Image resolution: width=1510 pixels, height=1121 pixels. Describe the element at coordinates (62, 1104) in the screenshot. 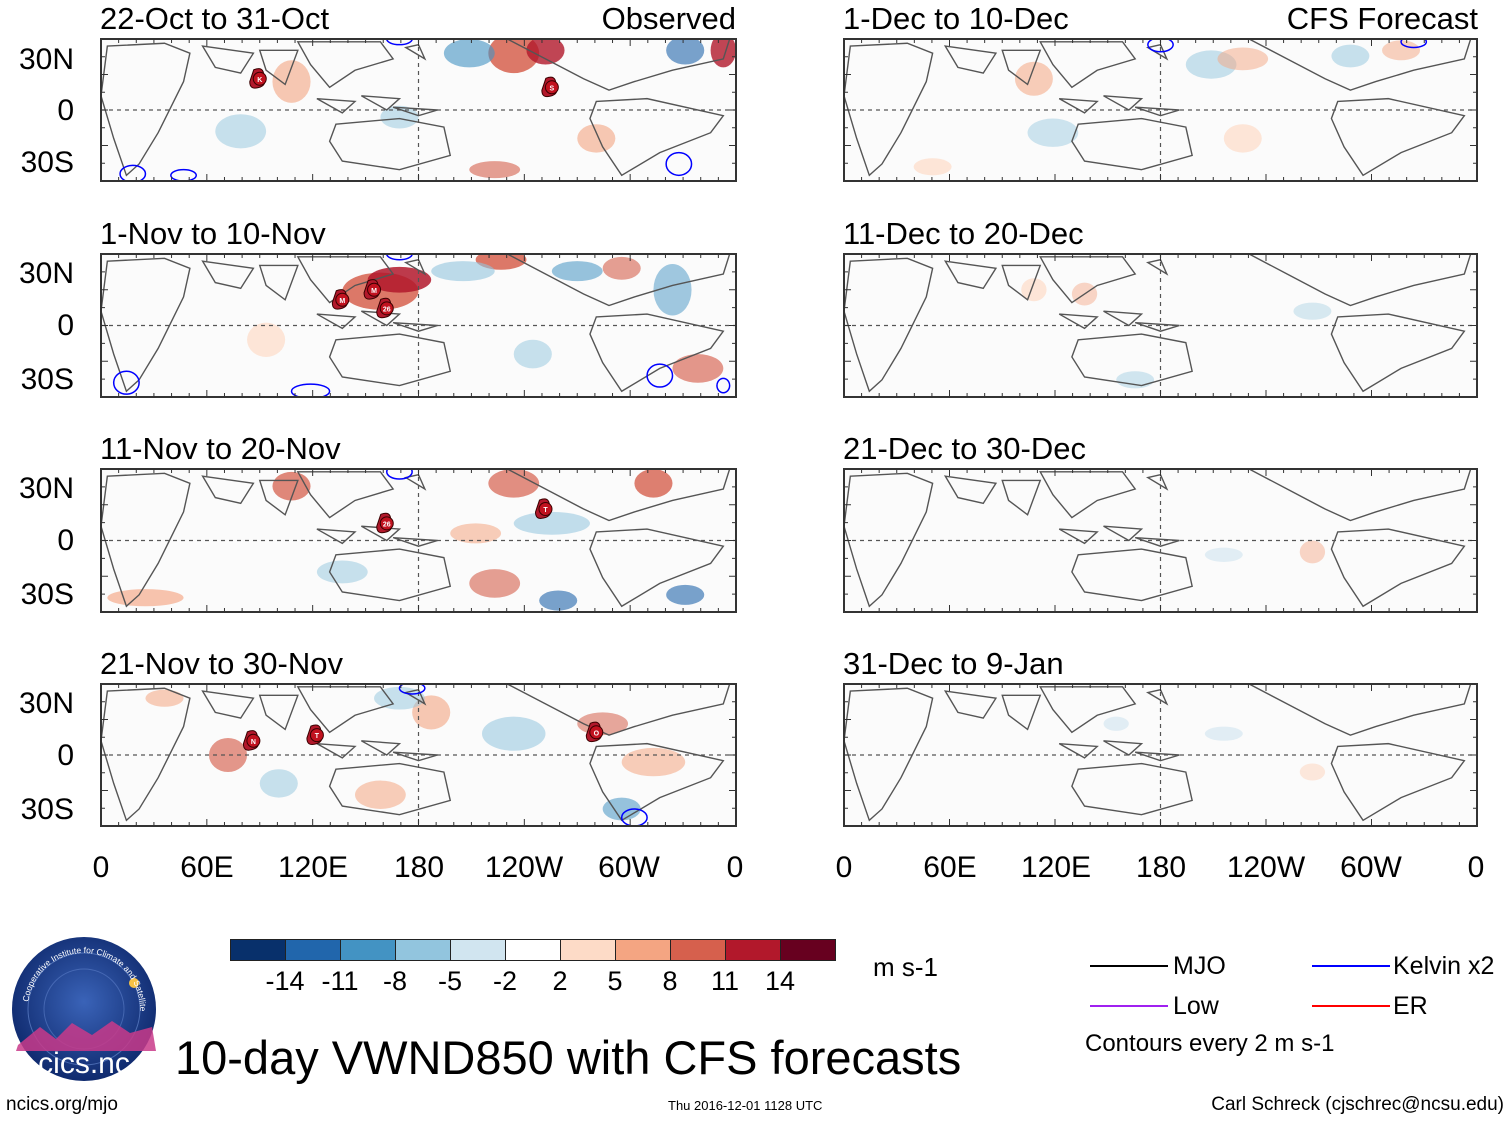

I see `footer-left-link: ncics.org/mjo` at that location.